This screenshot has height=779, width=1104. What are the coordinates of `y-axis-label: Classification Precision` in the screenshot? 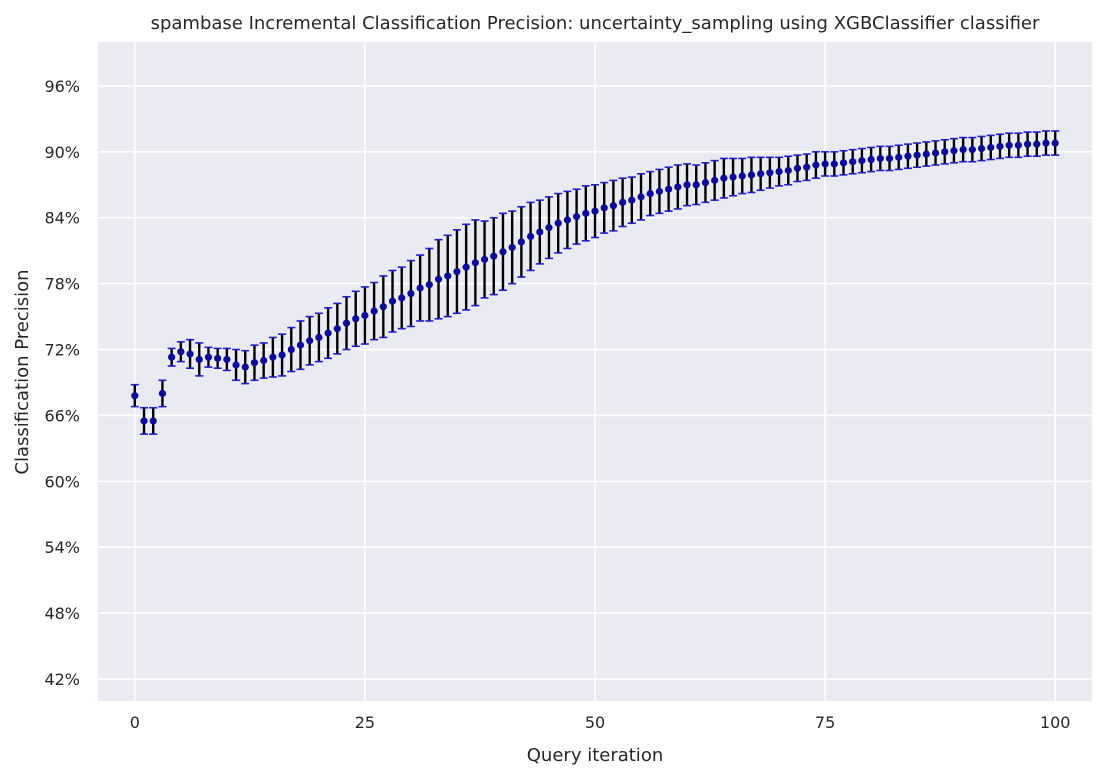 It's located at (22, 371).